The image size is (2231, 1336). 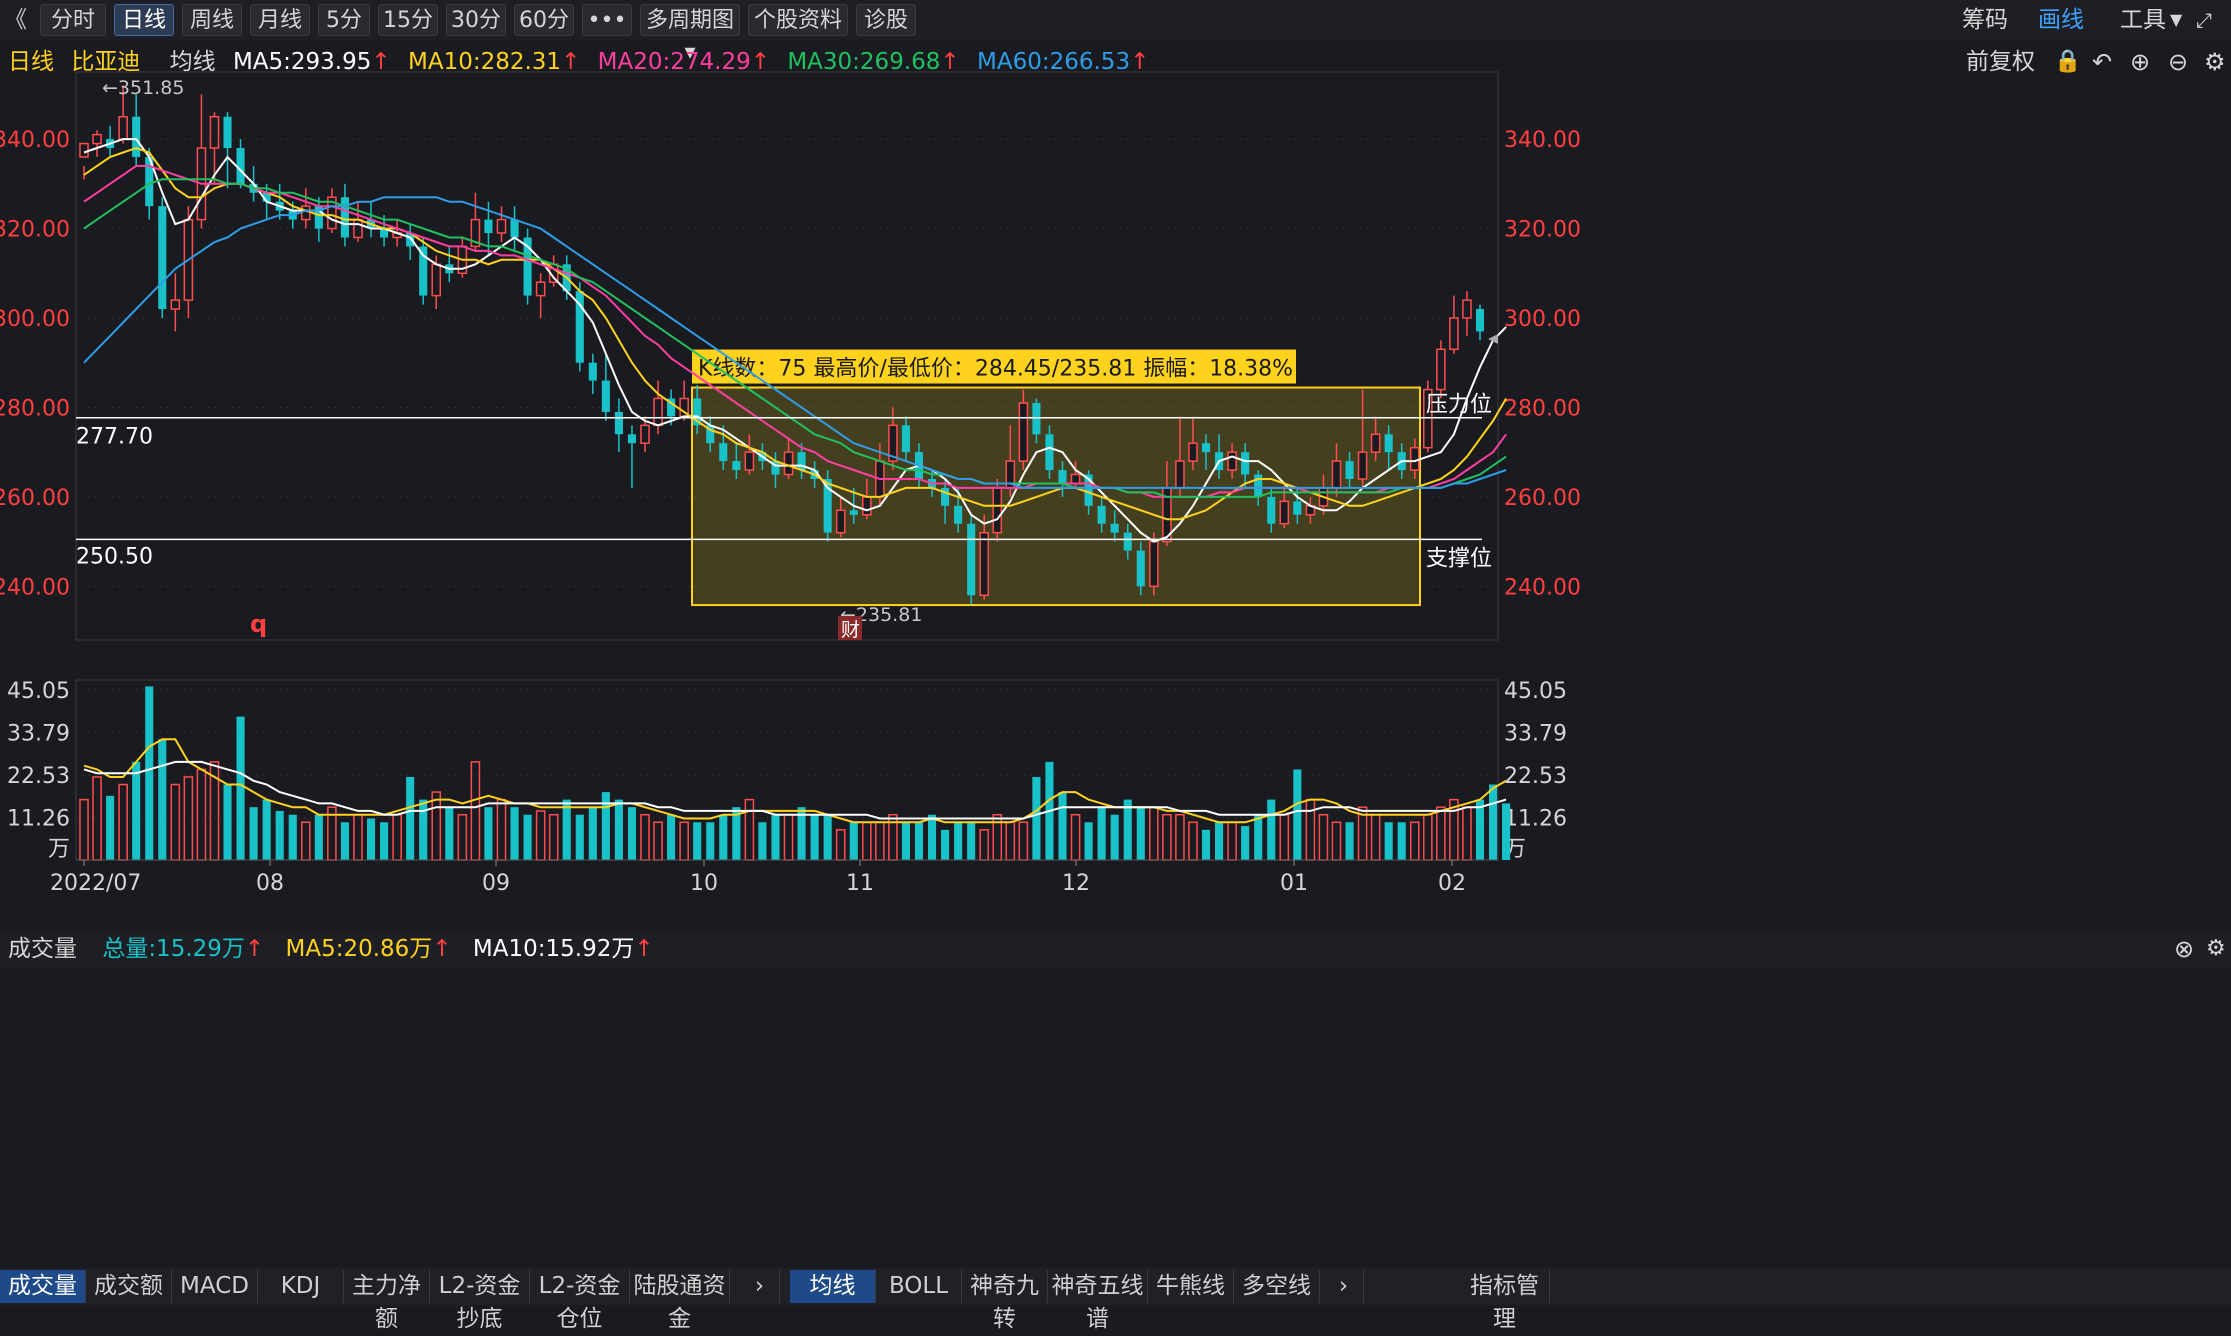 What do you see at coordinates (280, 20) in the screenshot?
I see `tab-3: 月线` at bounding box center [280, 20].